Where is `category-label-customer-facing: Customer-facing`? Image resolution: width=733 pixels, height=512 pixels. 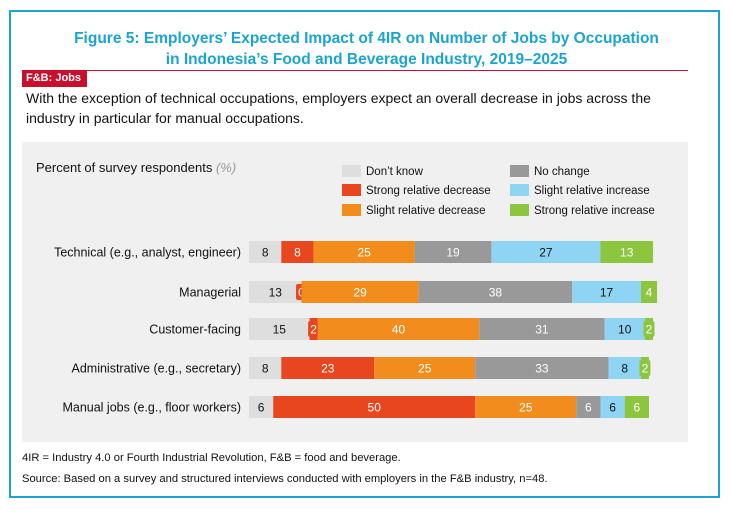
category-label-customer-facing: Customer-facing is located at coordinates (195, 330).